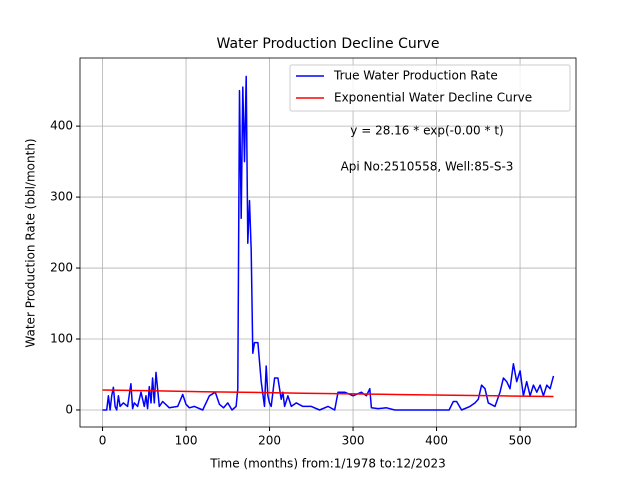  I want to click on x-tick-label: 500, so click(520, 441).